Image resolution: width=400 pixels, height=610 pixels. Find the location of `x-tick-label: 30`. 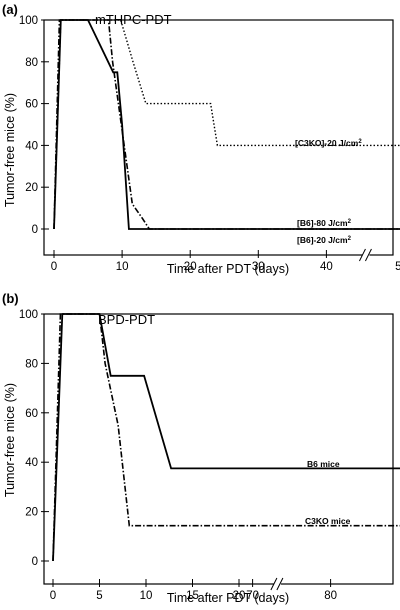

x-tick-label: 30 is located at coordinates (258, 267).